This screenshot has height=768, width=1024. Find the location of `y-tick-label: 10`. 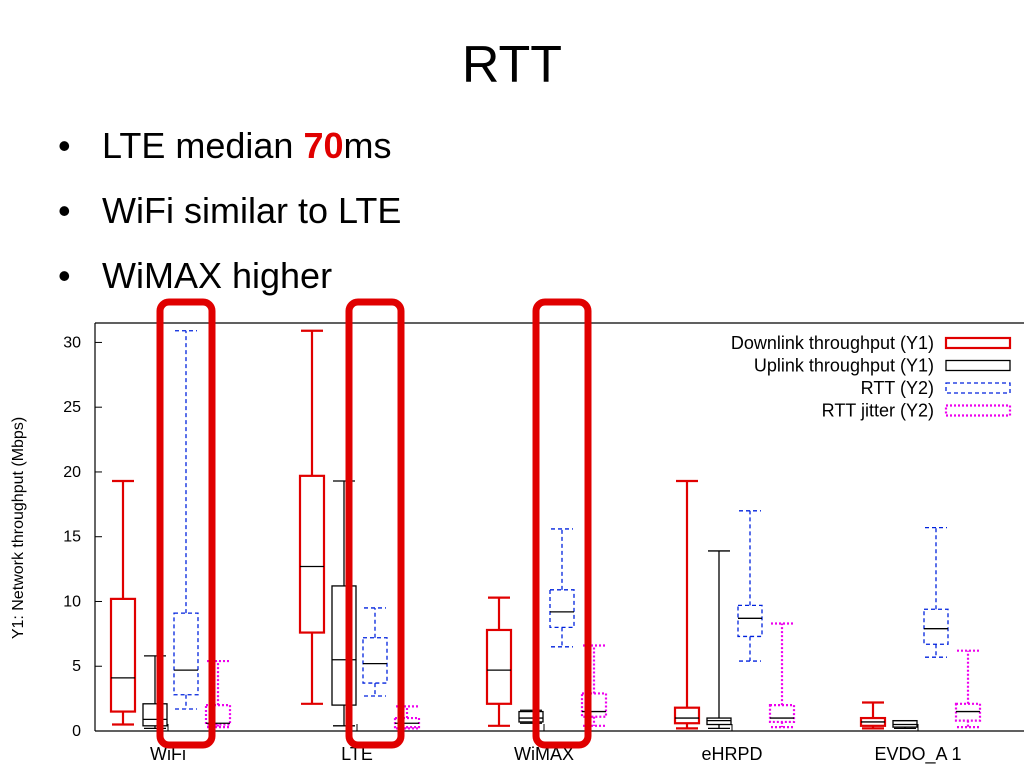

y-tick-label: 10 is located at coordinates (72, 601).